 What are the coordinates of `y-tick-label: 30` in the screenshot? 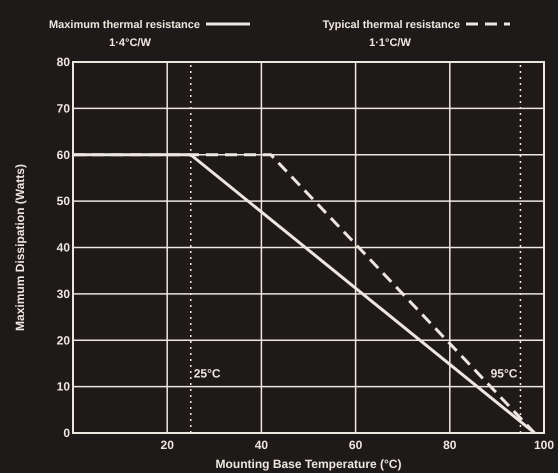 It's located at (63, 293).